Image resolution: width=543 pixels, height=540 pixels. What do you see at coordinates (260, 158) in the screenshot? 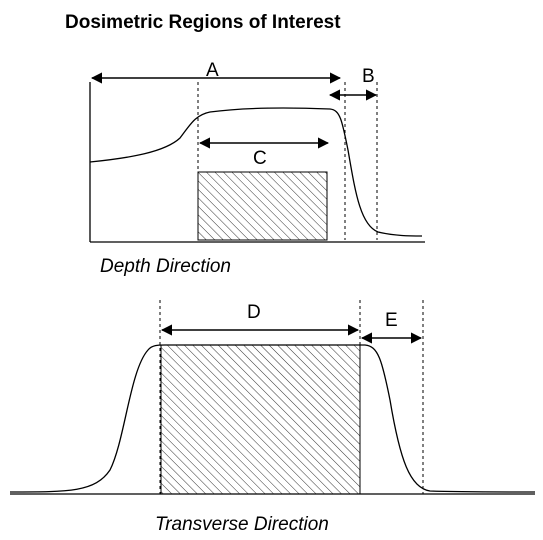
I see `label: C` at bounding box center [260, 158].